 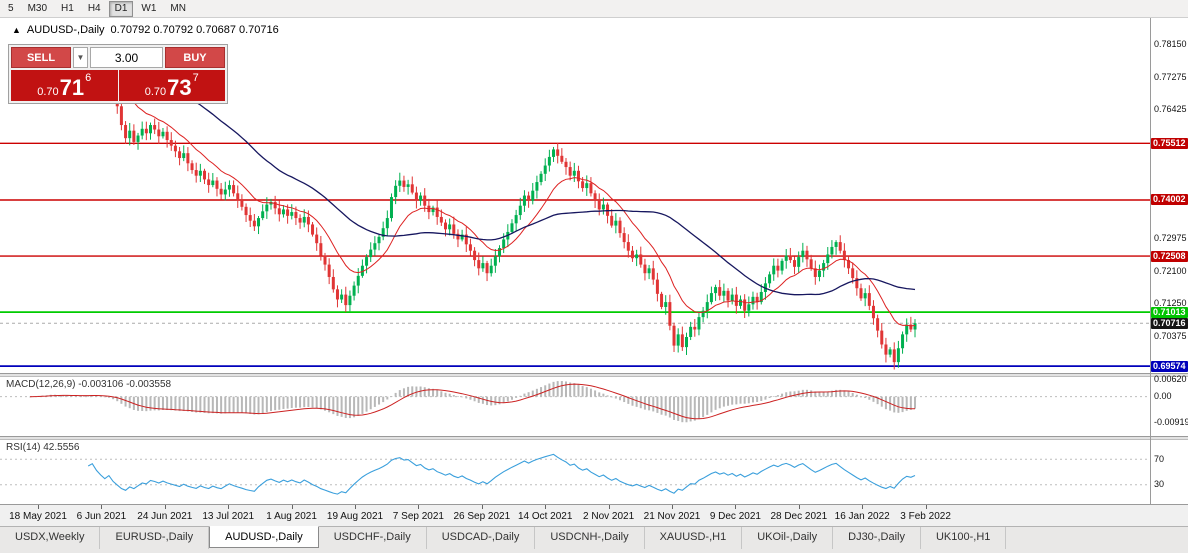 What do you see at coordinates (121, 8) in the screenshot?
I see `timeframe-button-d1: D1` at bounding box center [121, 8].